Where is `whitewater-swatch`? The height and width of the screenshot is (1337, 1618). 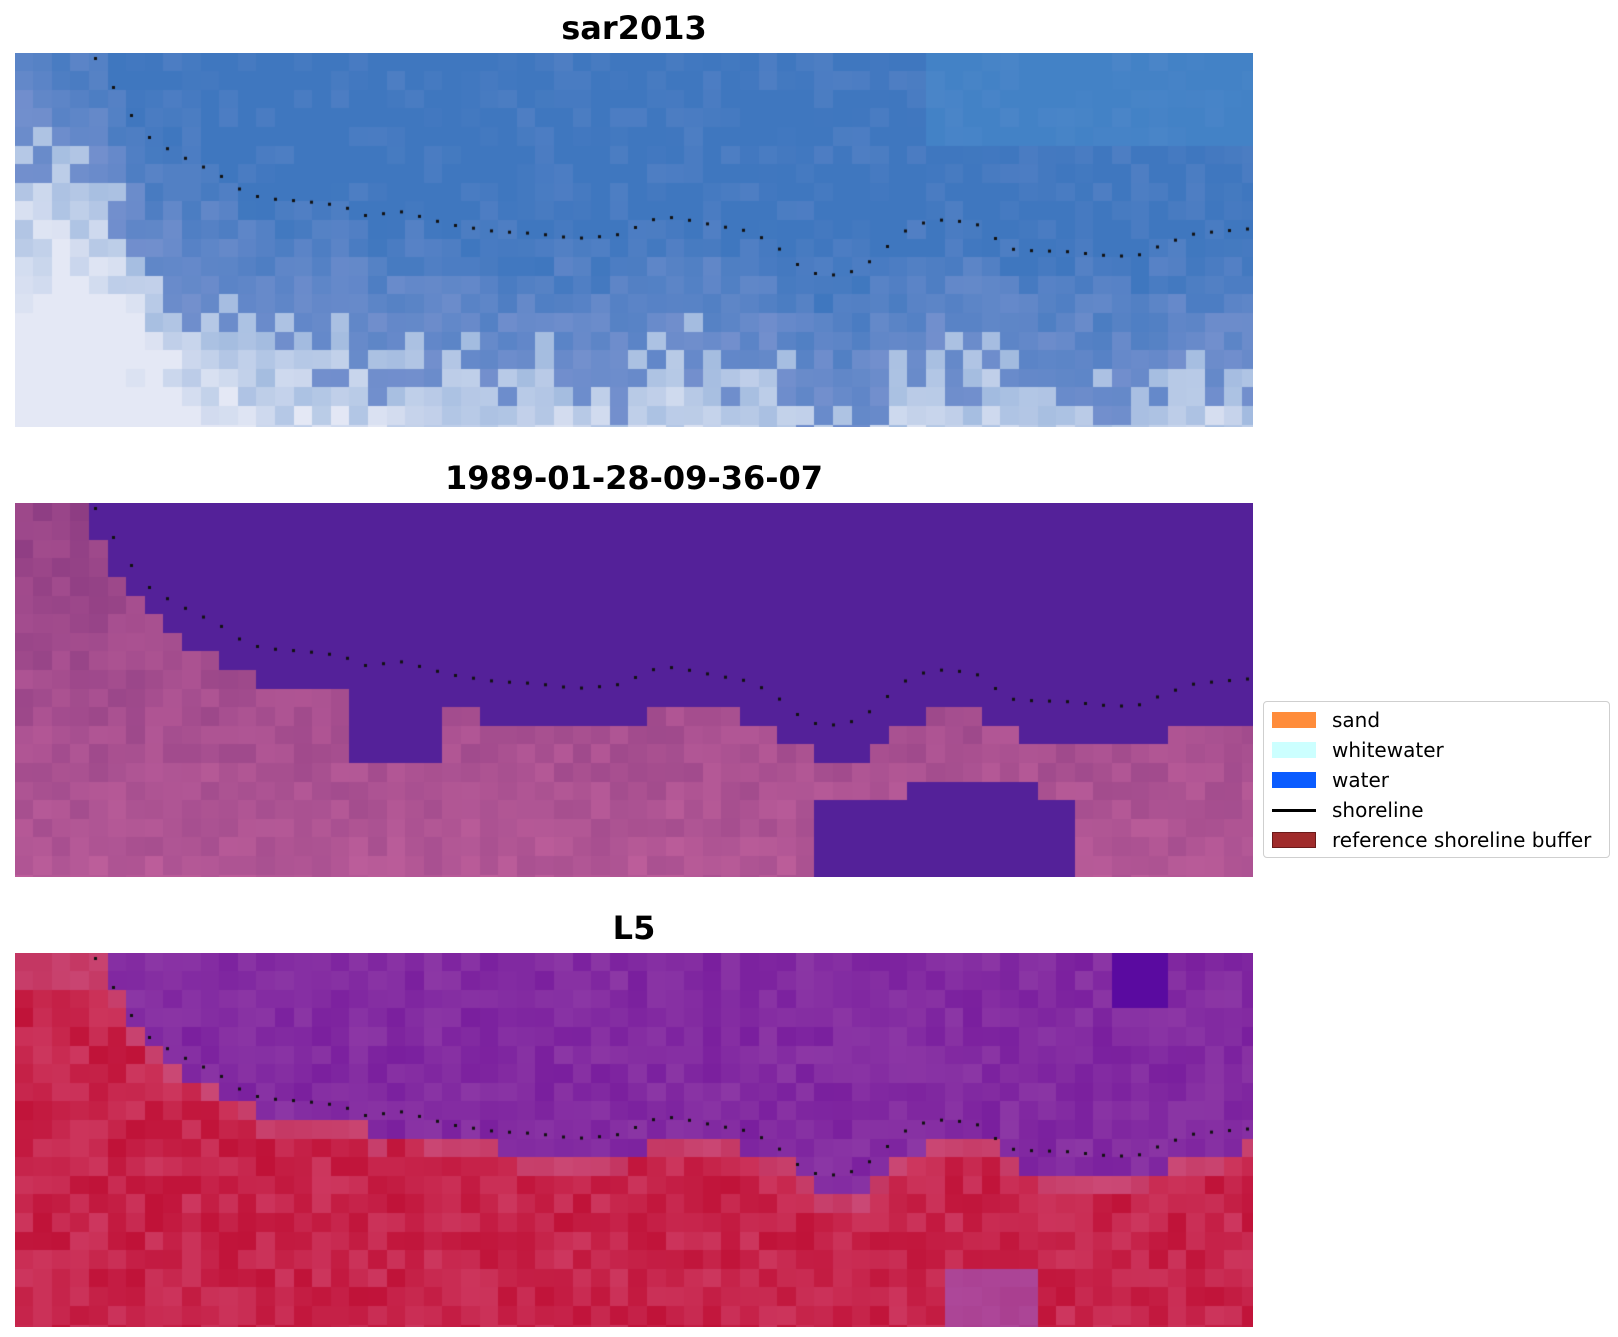 whitewater-swatch is located at coordinates (1294, 750).